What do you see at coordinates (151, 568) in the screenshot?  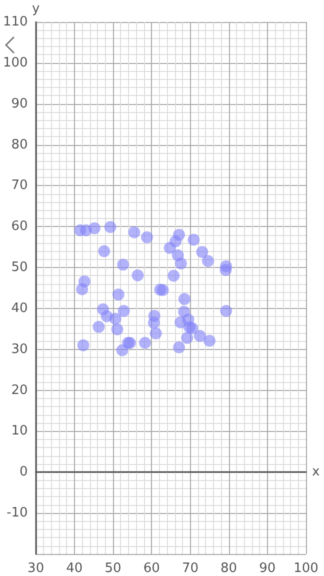 I see `x-tick-label: 60` at bounding box center [151, 568].